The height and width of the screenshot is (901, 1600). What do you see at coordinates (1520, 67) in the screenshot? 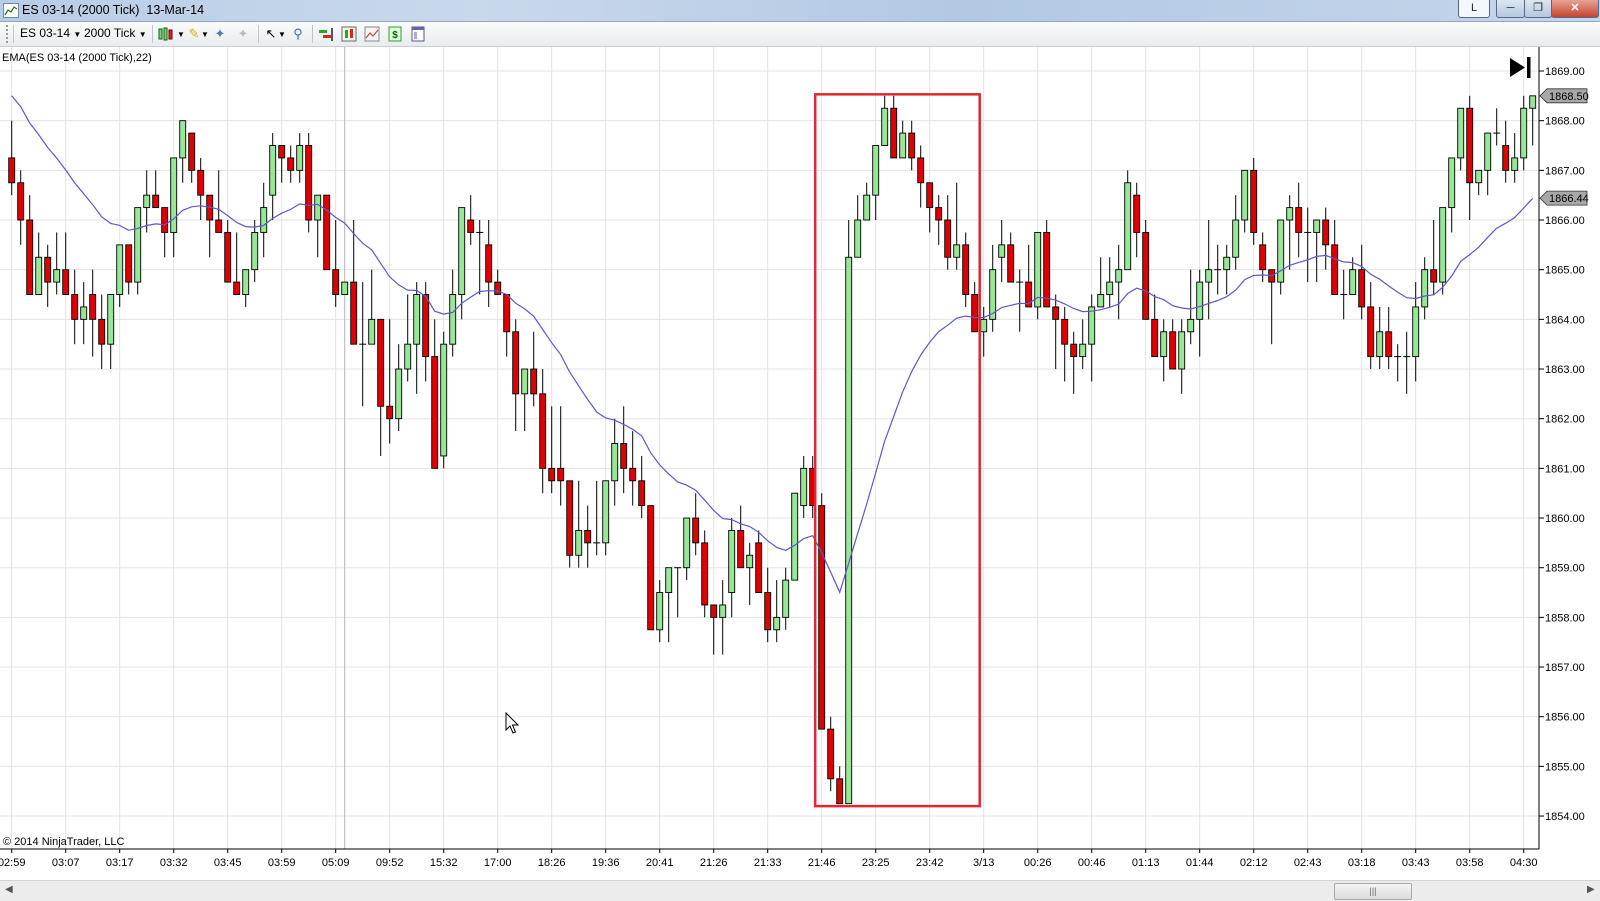
I see `jump-to-end-icon` at bounding box center [1520, 67].